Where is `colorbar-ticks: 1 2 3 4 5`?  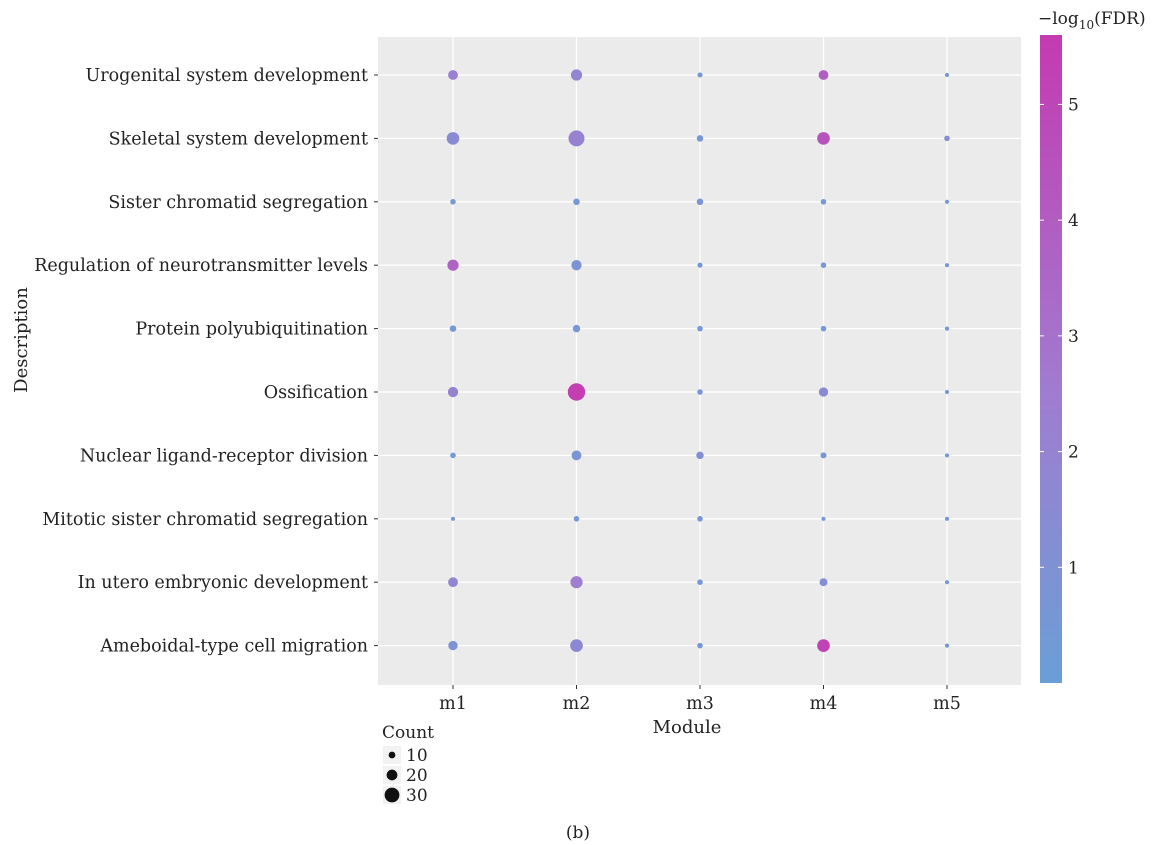
colorbar-ticks: 1 2 3 4 5 is located at coordinates (1059, 336).